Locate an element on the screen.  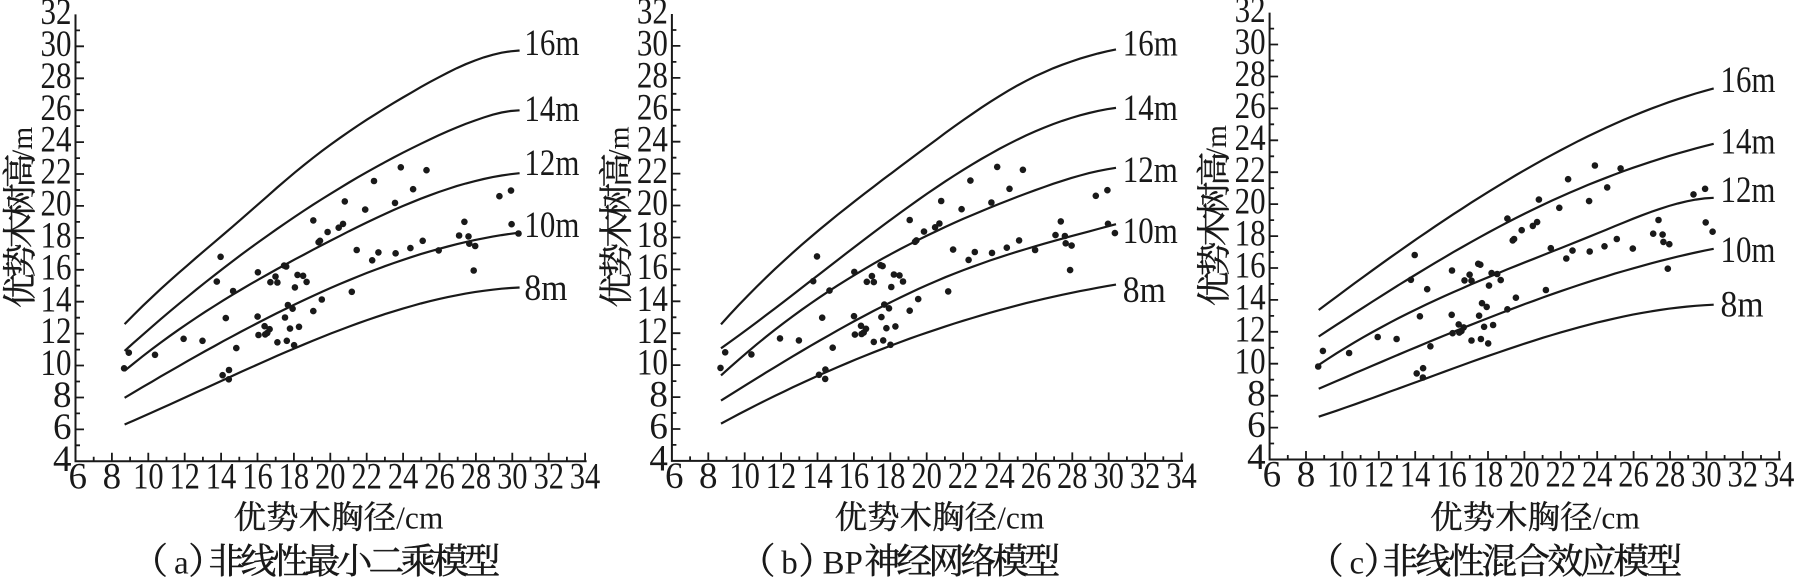
svg-text: b is located at coordinates (789, 564).